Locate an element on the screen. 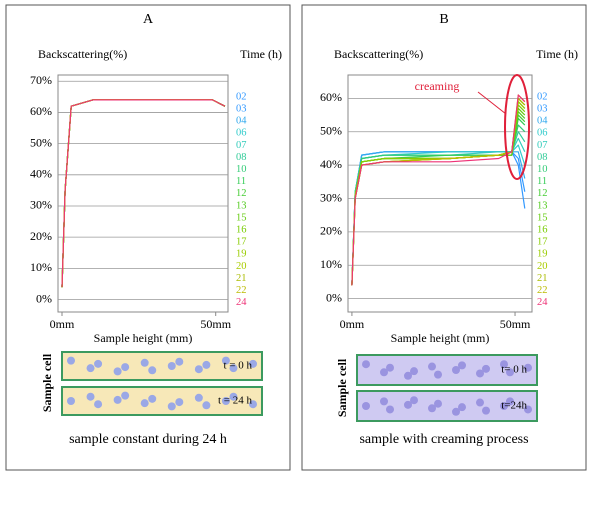 The image size is (600, 530). y-tick-label: 0% is located at coordinates (44, 298).